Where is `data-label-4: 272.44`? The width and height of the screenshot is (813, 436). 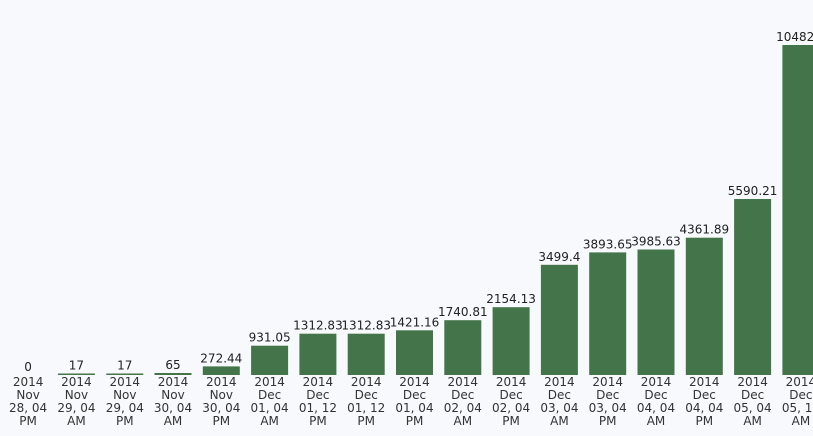 data-label-4: 272.44 is located at coordinates (221, 358).